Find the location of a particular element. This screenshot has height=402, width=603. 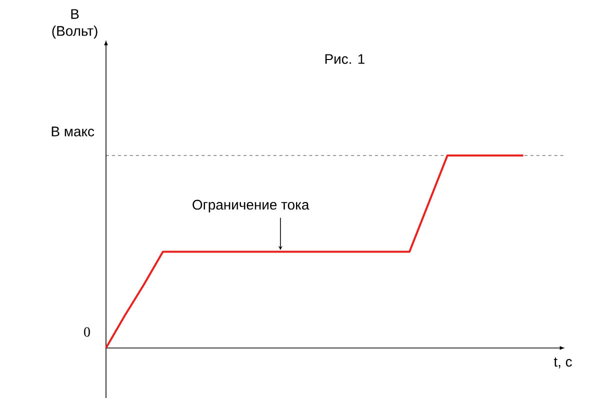

text: В макс is located at coordinates (73, 131).